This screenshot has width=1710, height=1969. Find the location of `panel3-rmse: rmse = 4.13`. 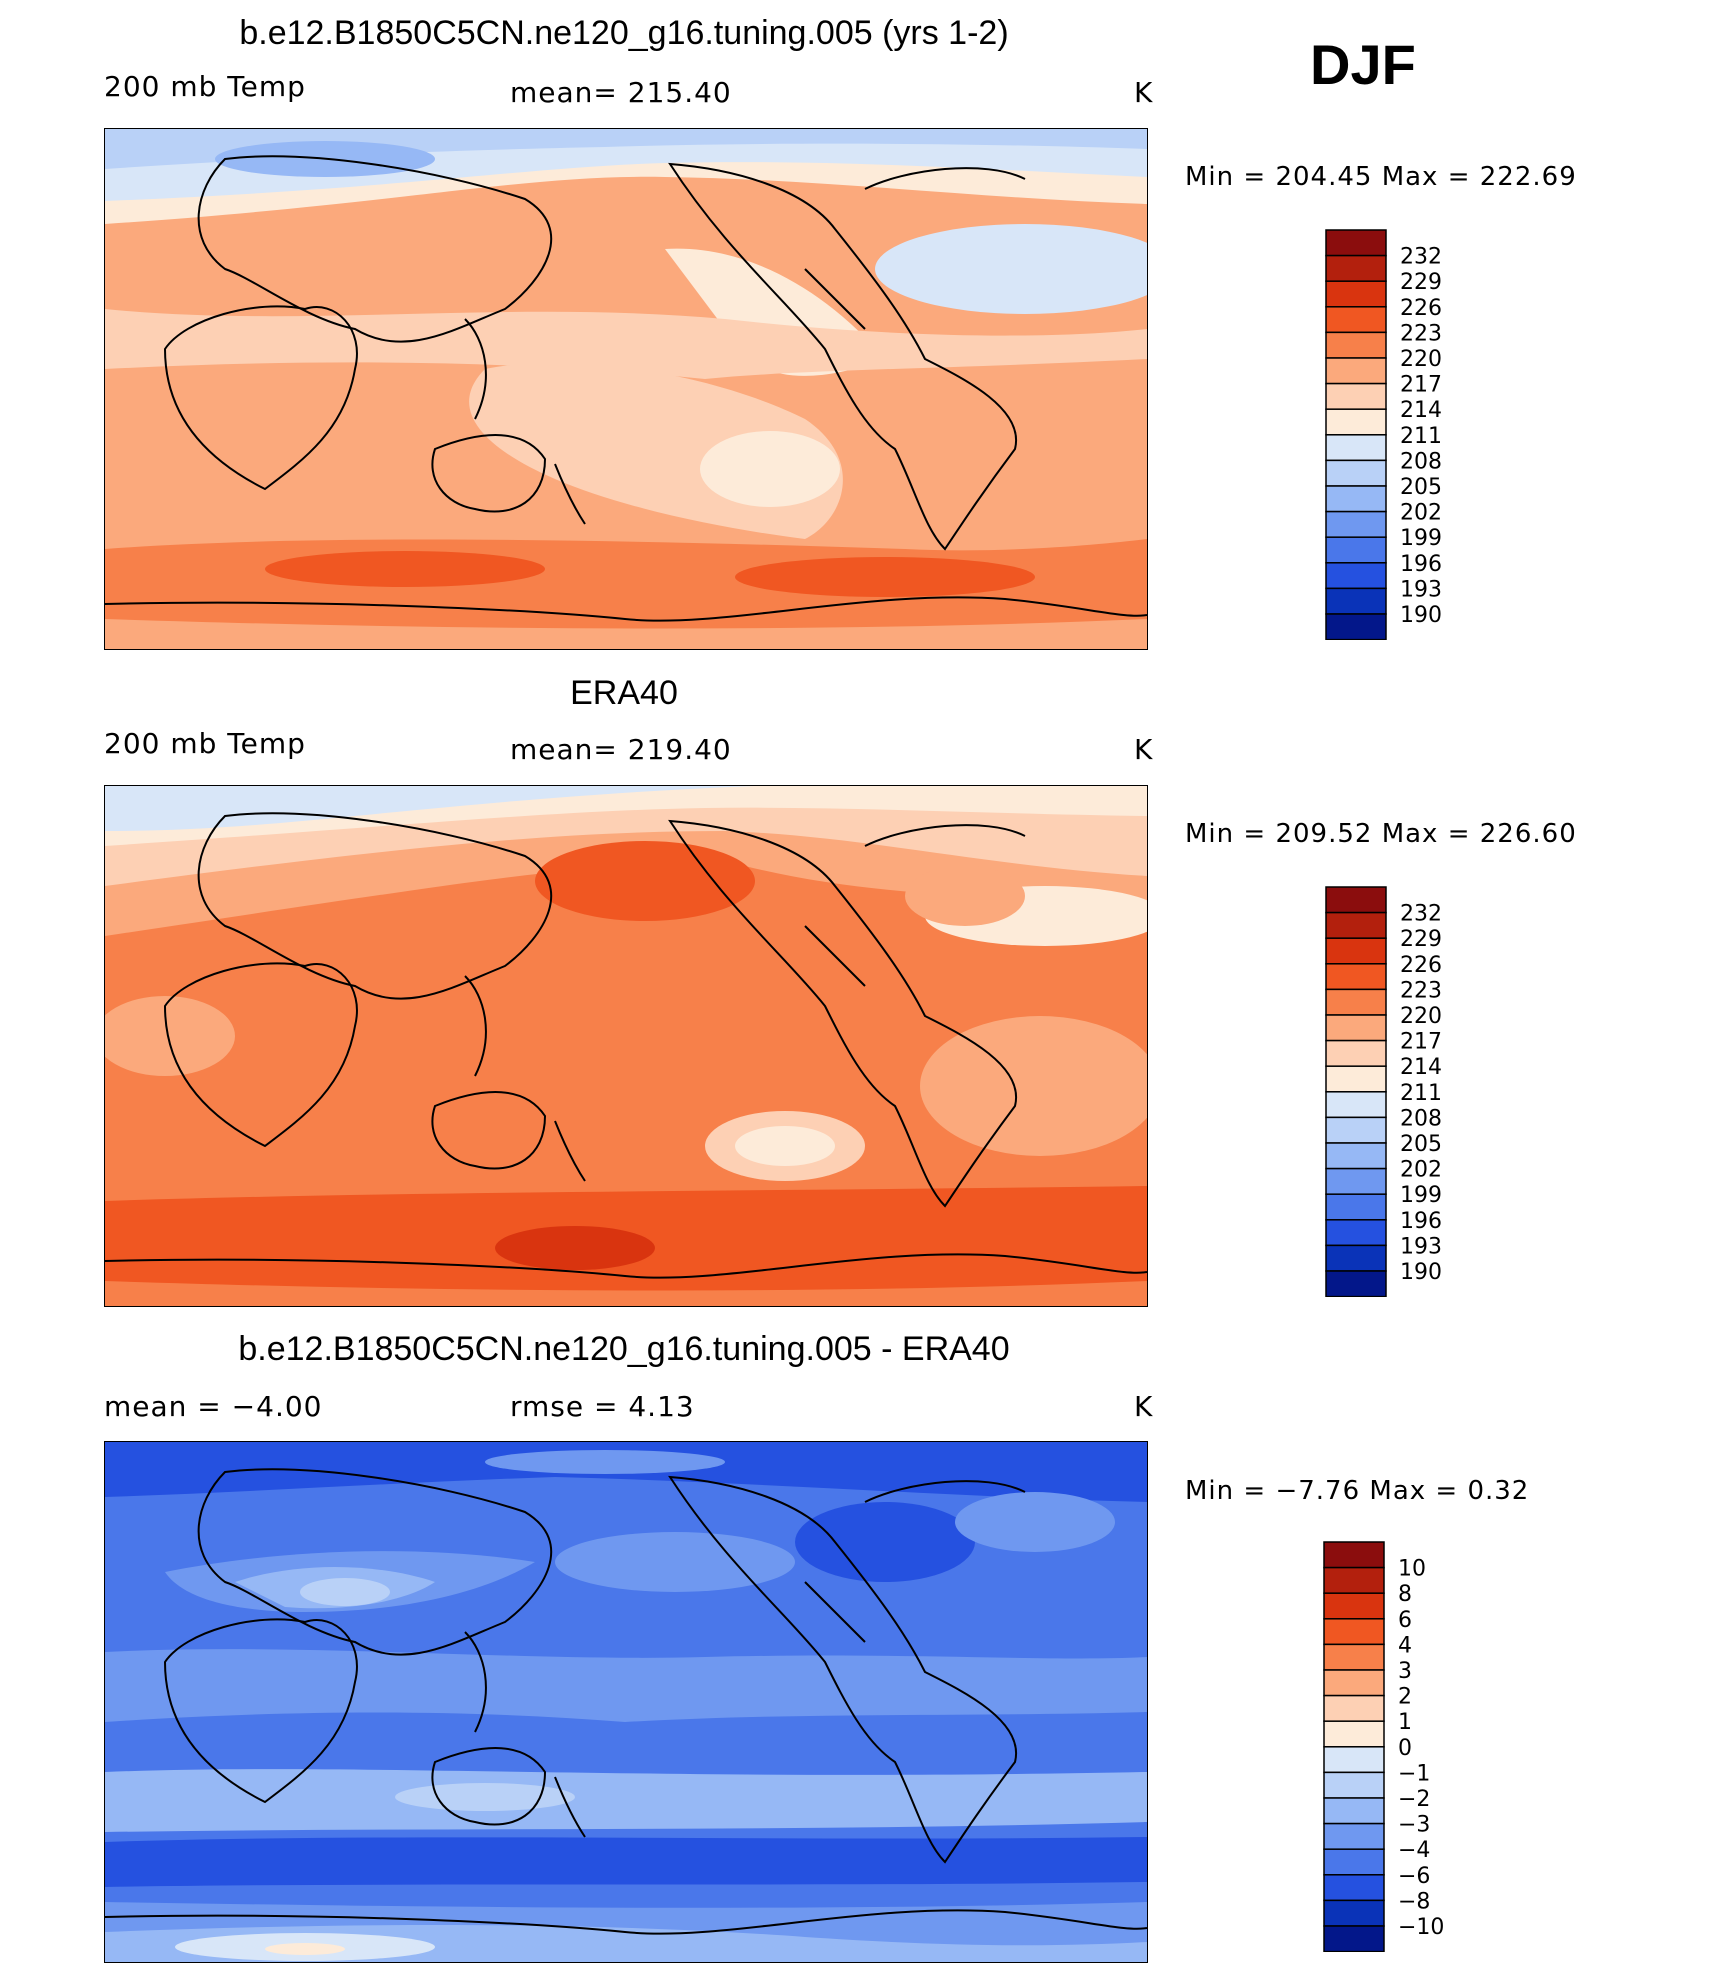

panel3-rmse: rmse = 4.13 is located at coordinates (602, 1406).